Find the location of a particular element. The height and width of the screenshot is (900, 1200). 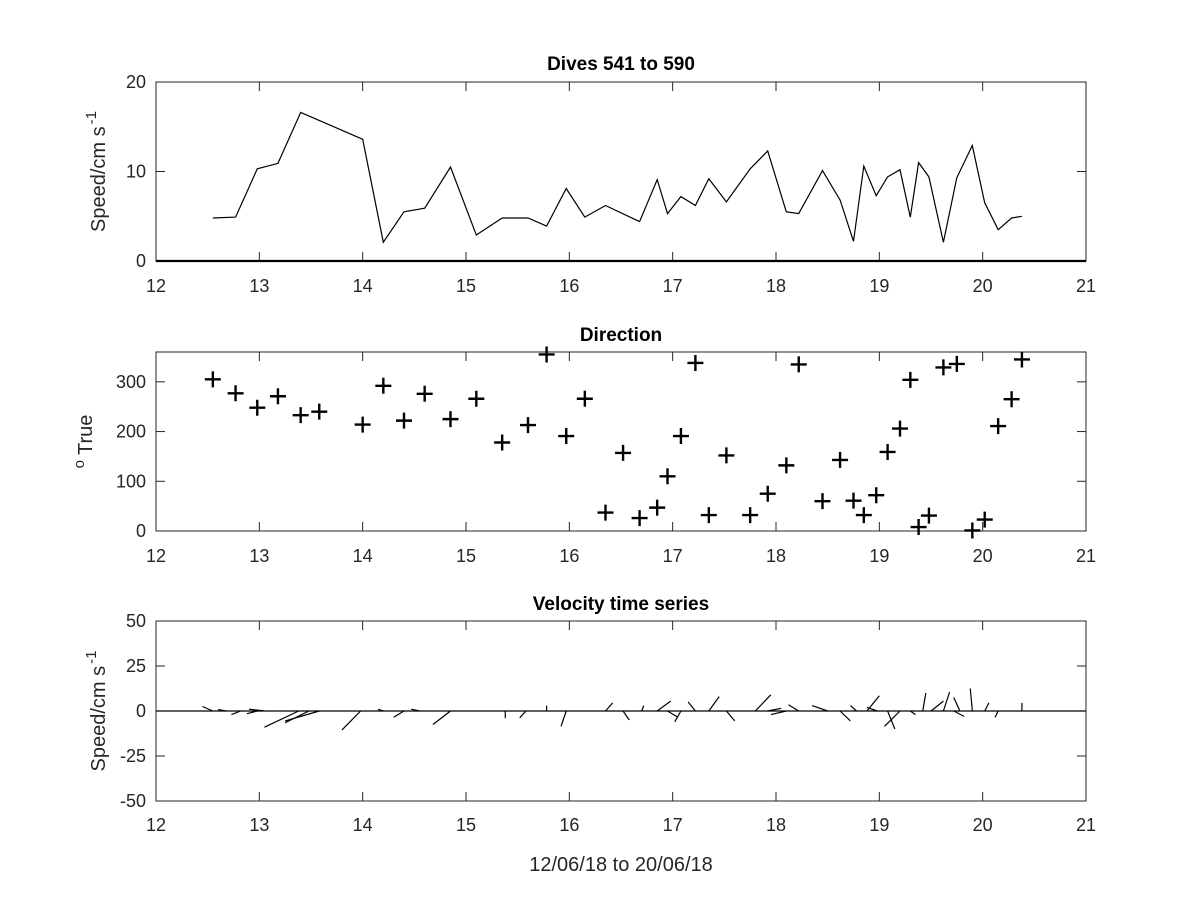

y-tick-label: 20 is located at coordinates (136, 82).